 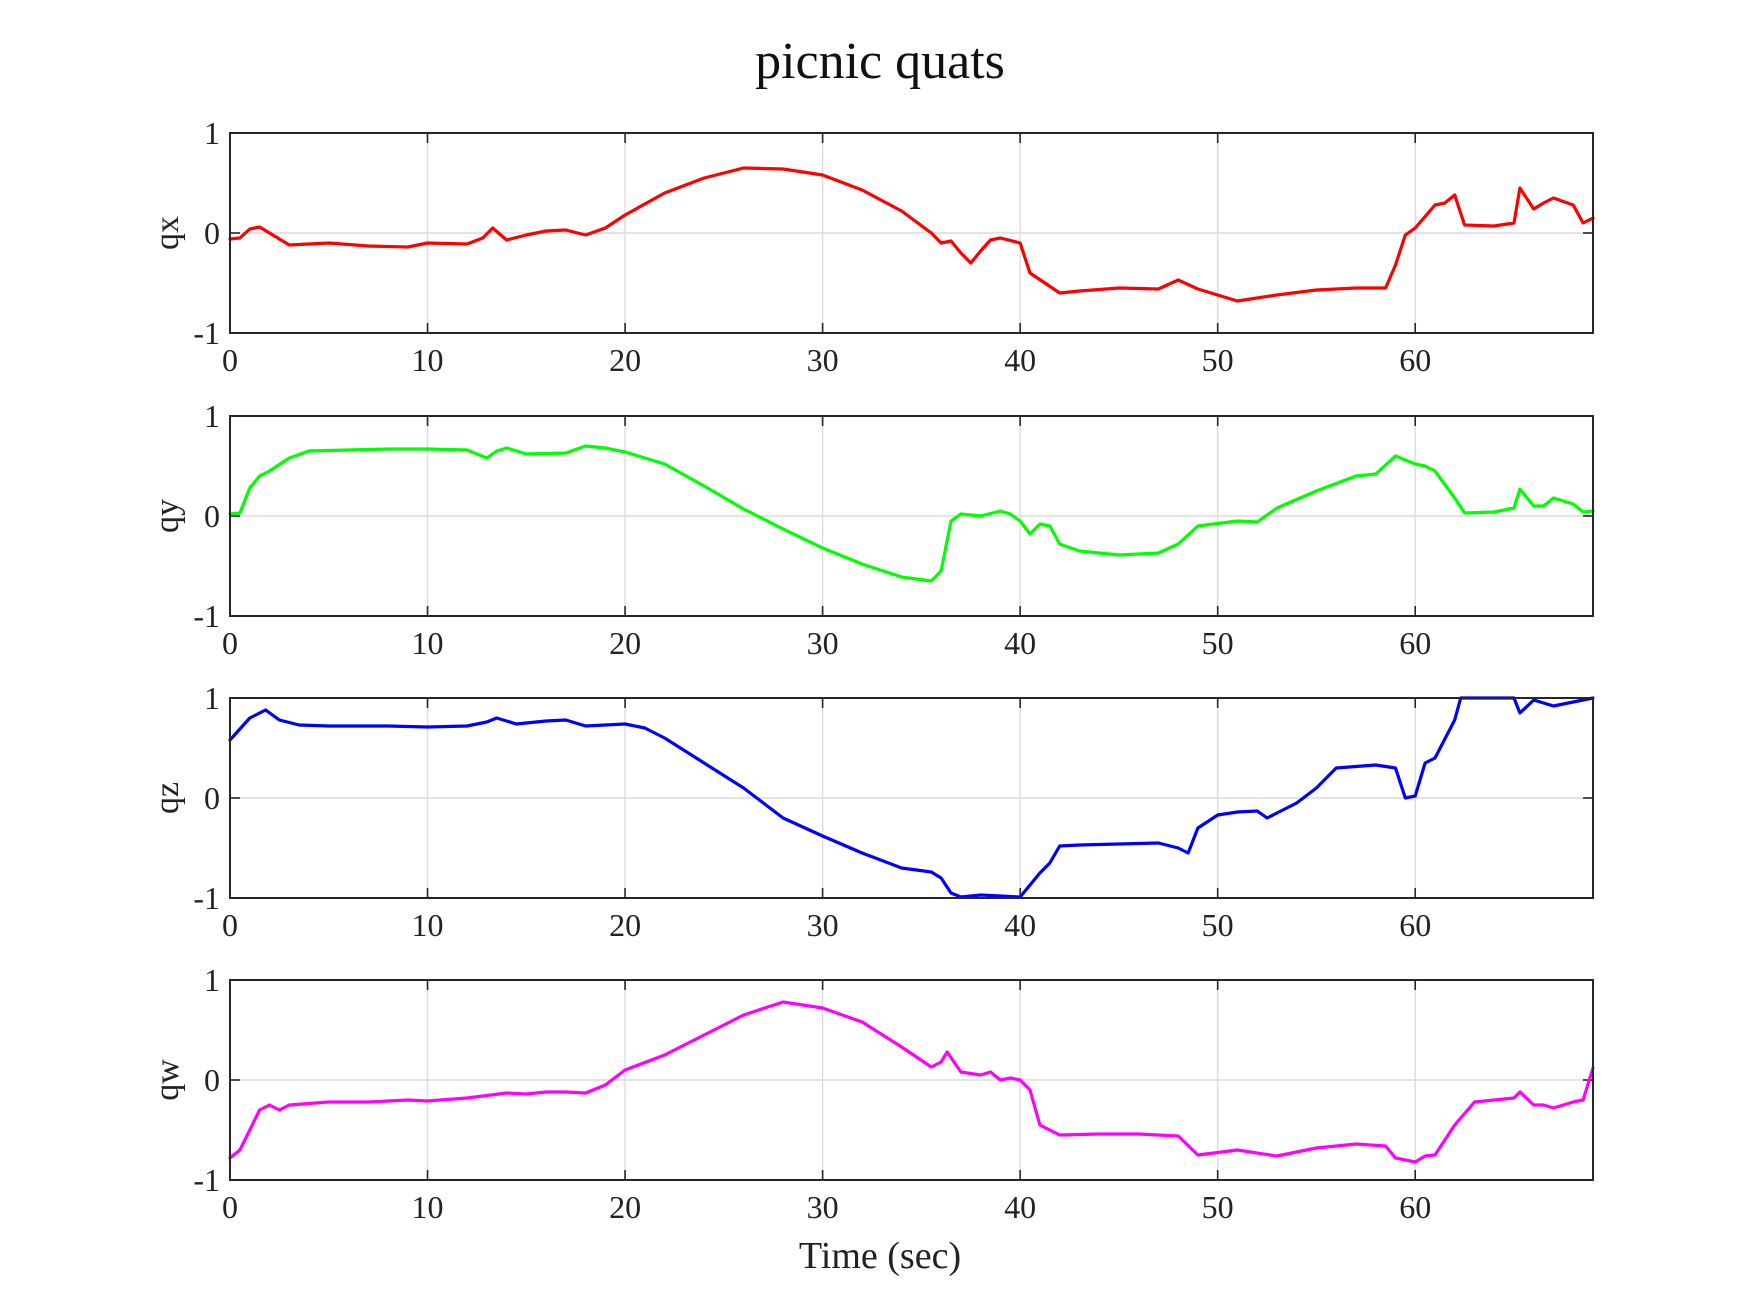 I want to click on y-axis-label-qz: qz, so click(x=167, y=798).